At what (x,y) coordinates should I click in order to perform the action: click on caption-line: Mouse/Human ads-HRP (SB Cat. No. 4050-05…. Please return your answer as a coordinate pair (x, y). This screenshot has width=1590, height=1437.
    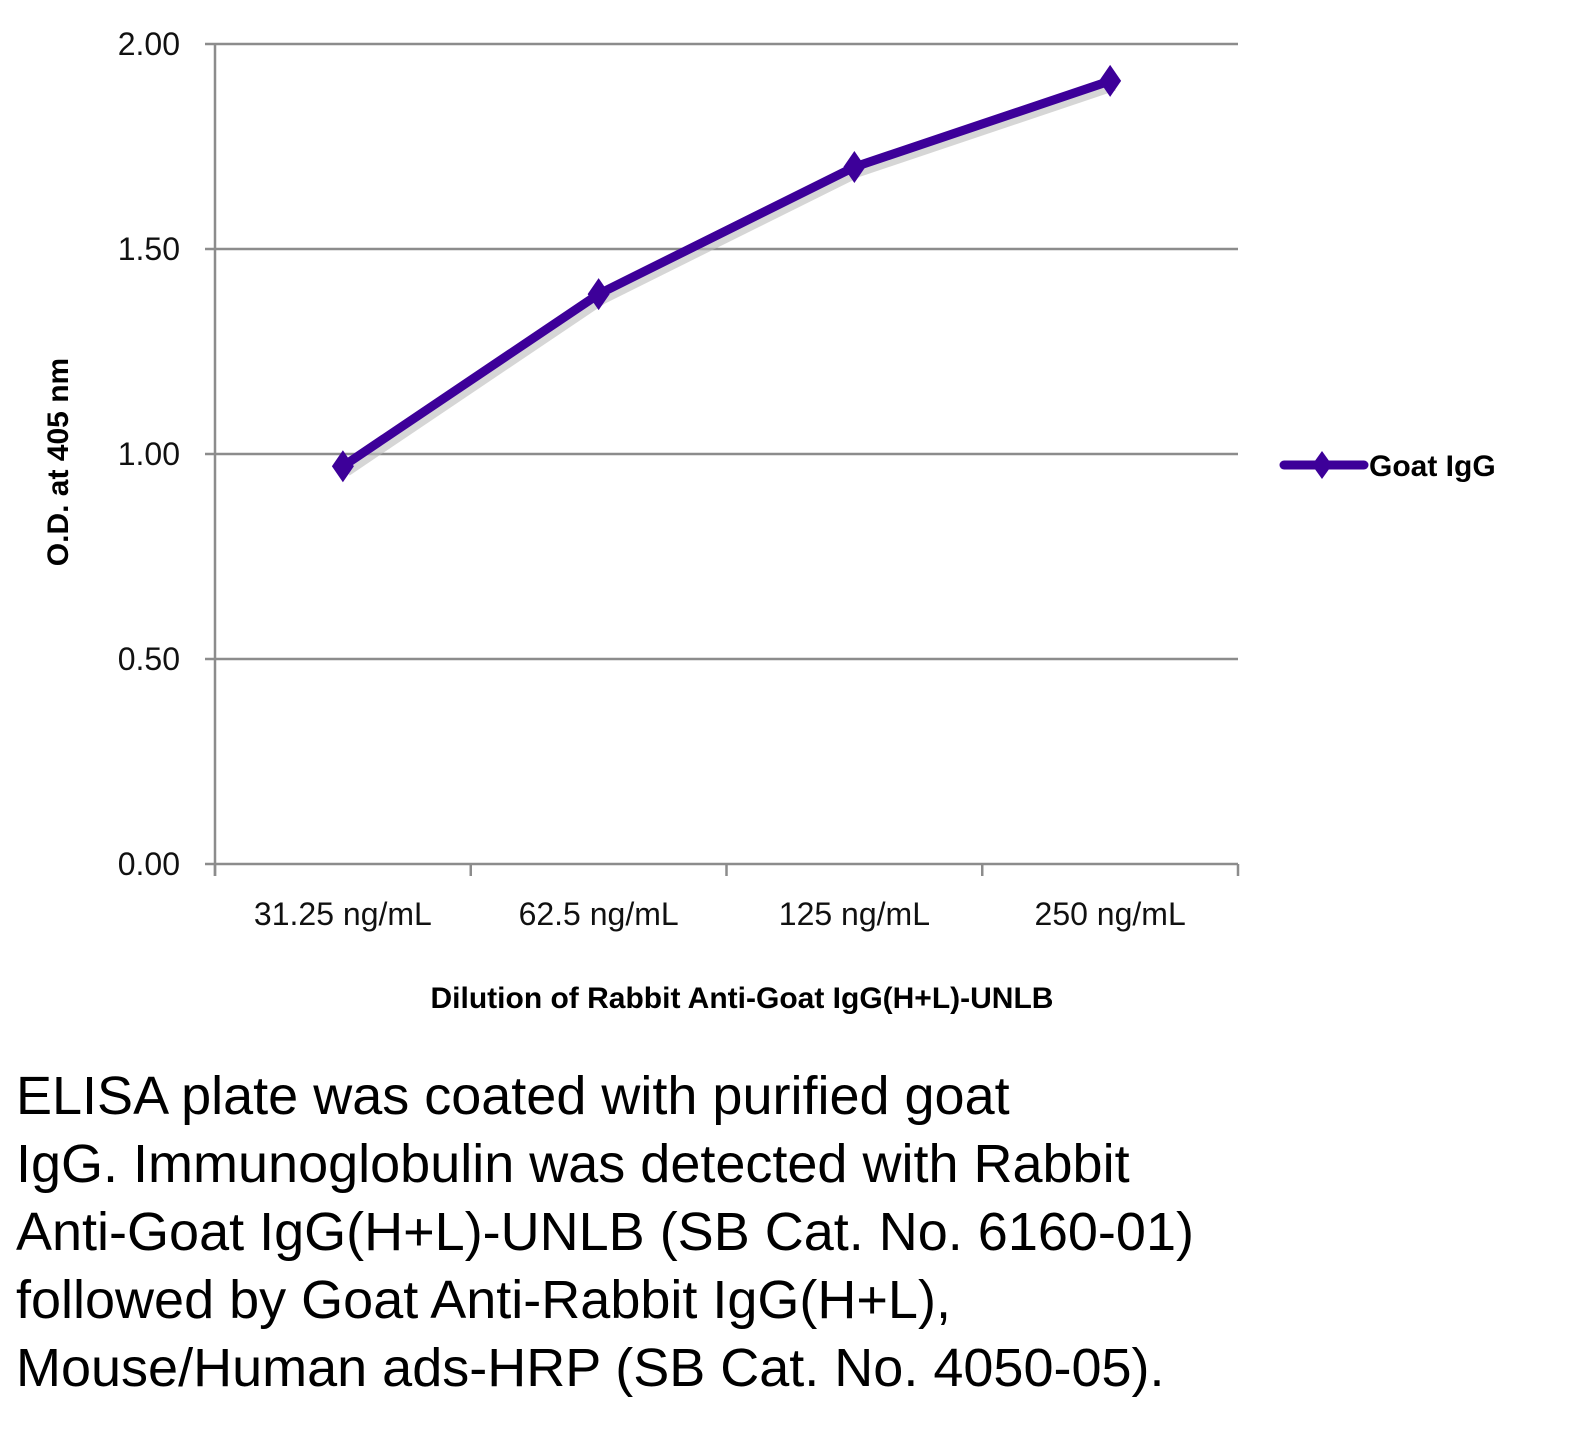
    Looking at the image, I should click on (590, 1368).